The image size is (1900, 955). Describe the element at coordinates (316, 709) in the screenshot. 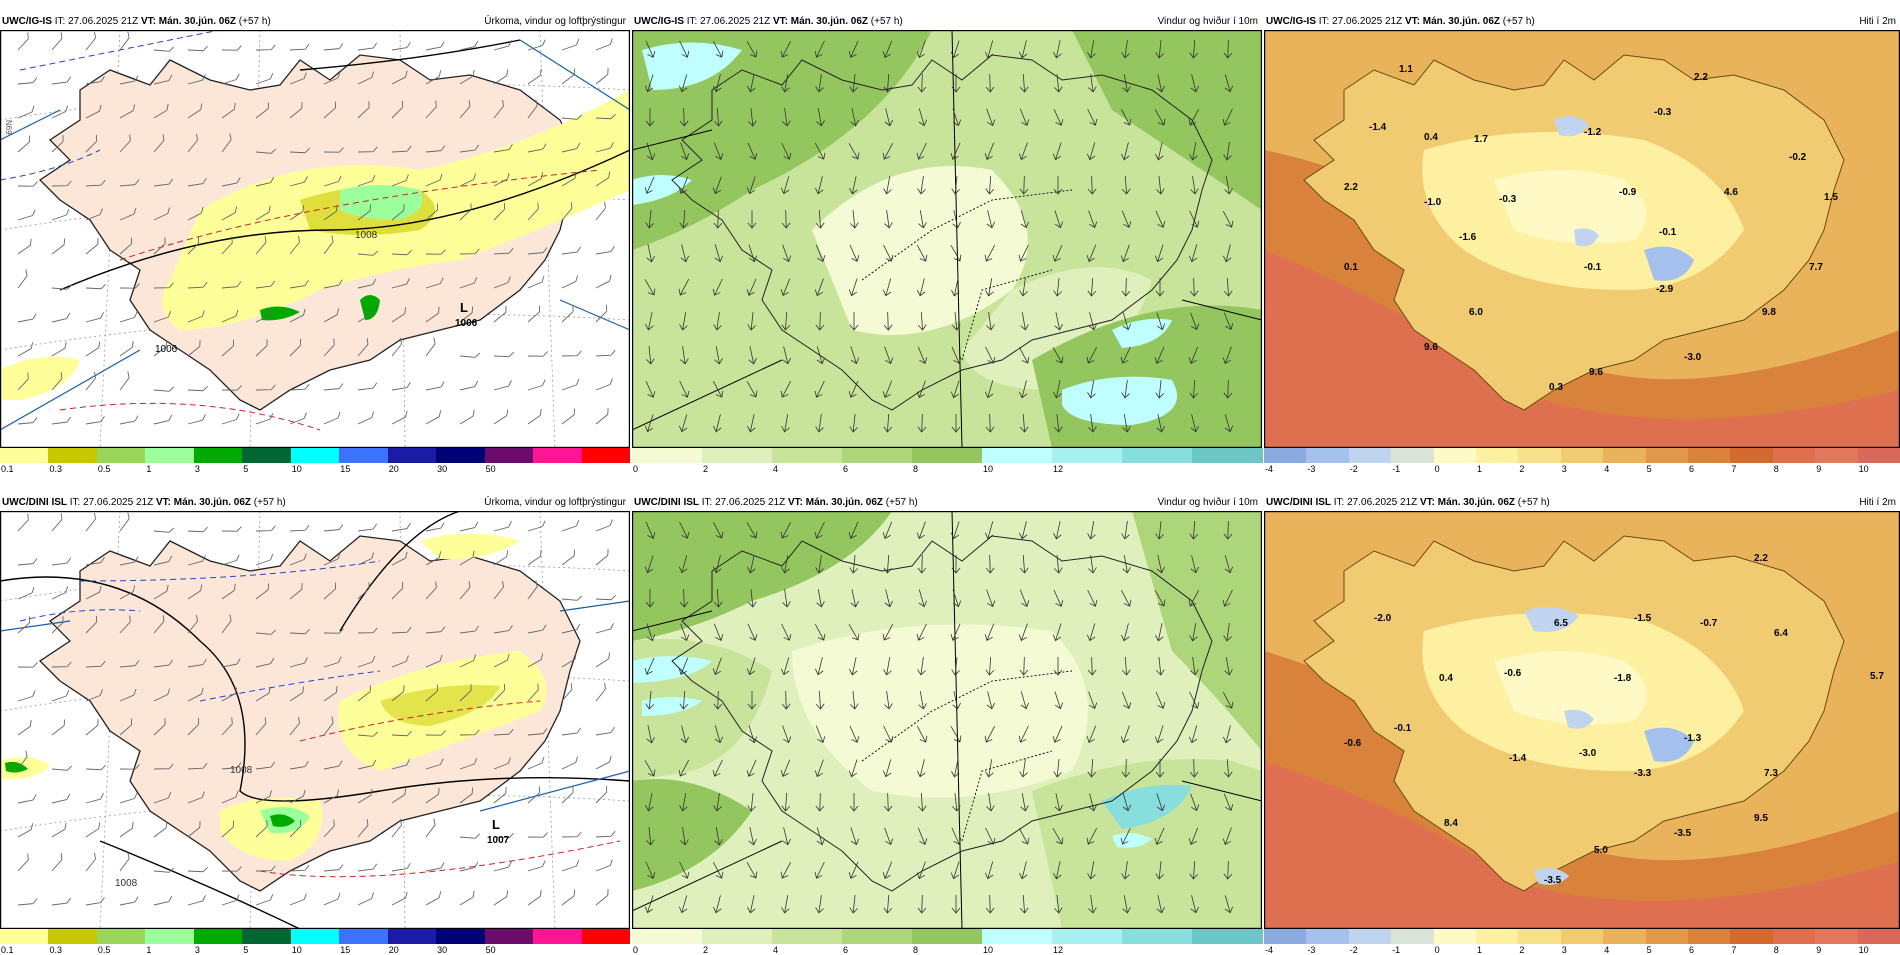

I see `wind-barbs` at that location.